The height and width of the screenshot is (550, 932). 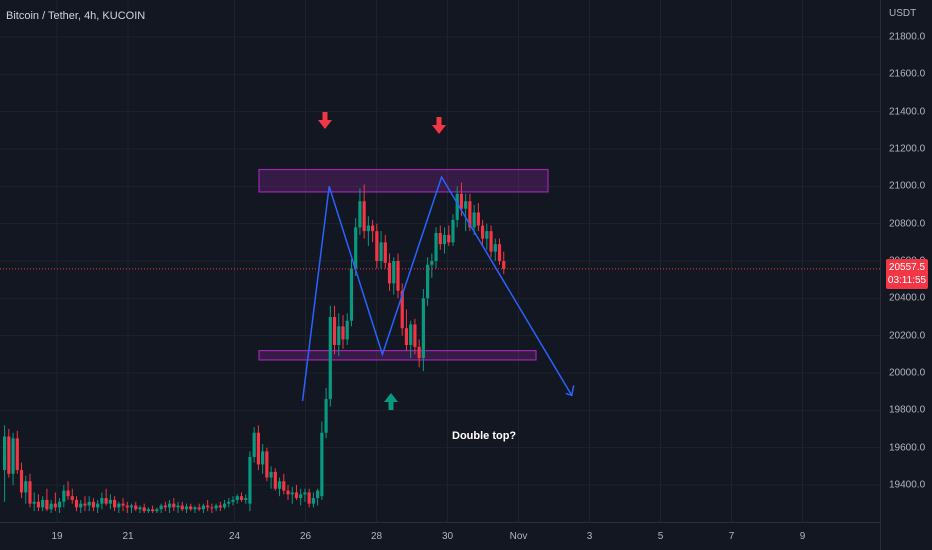 What do you see at coordinates (731, 536) in the screenshot?
I see `time-tick-label: 7` at bounding box center [731, 536].